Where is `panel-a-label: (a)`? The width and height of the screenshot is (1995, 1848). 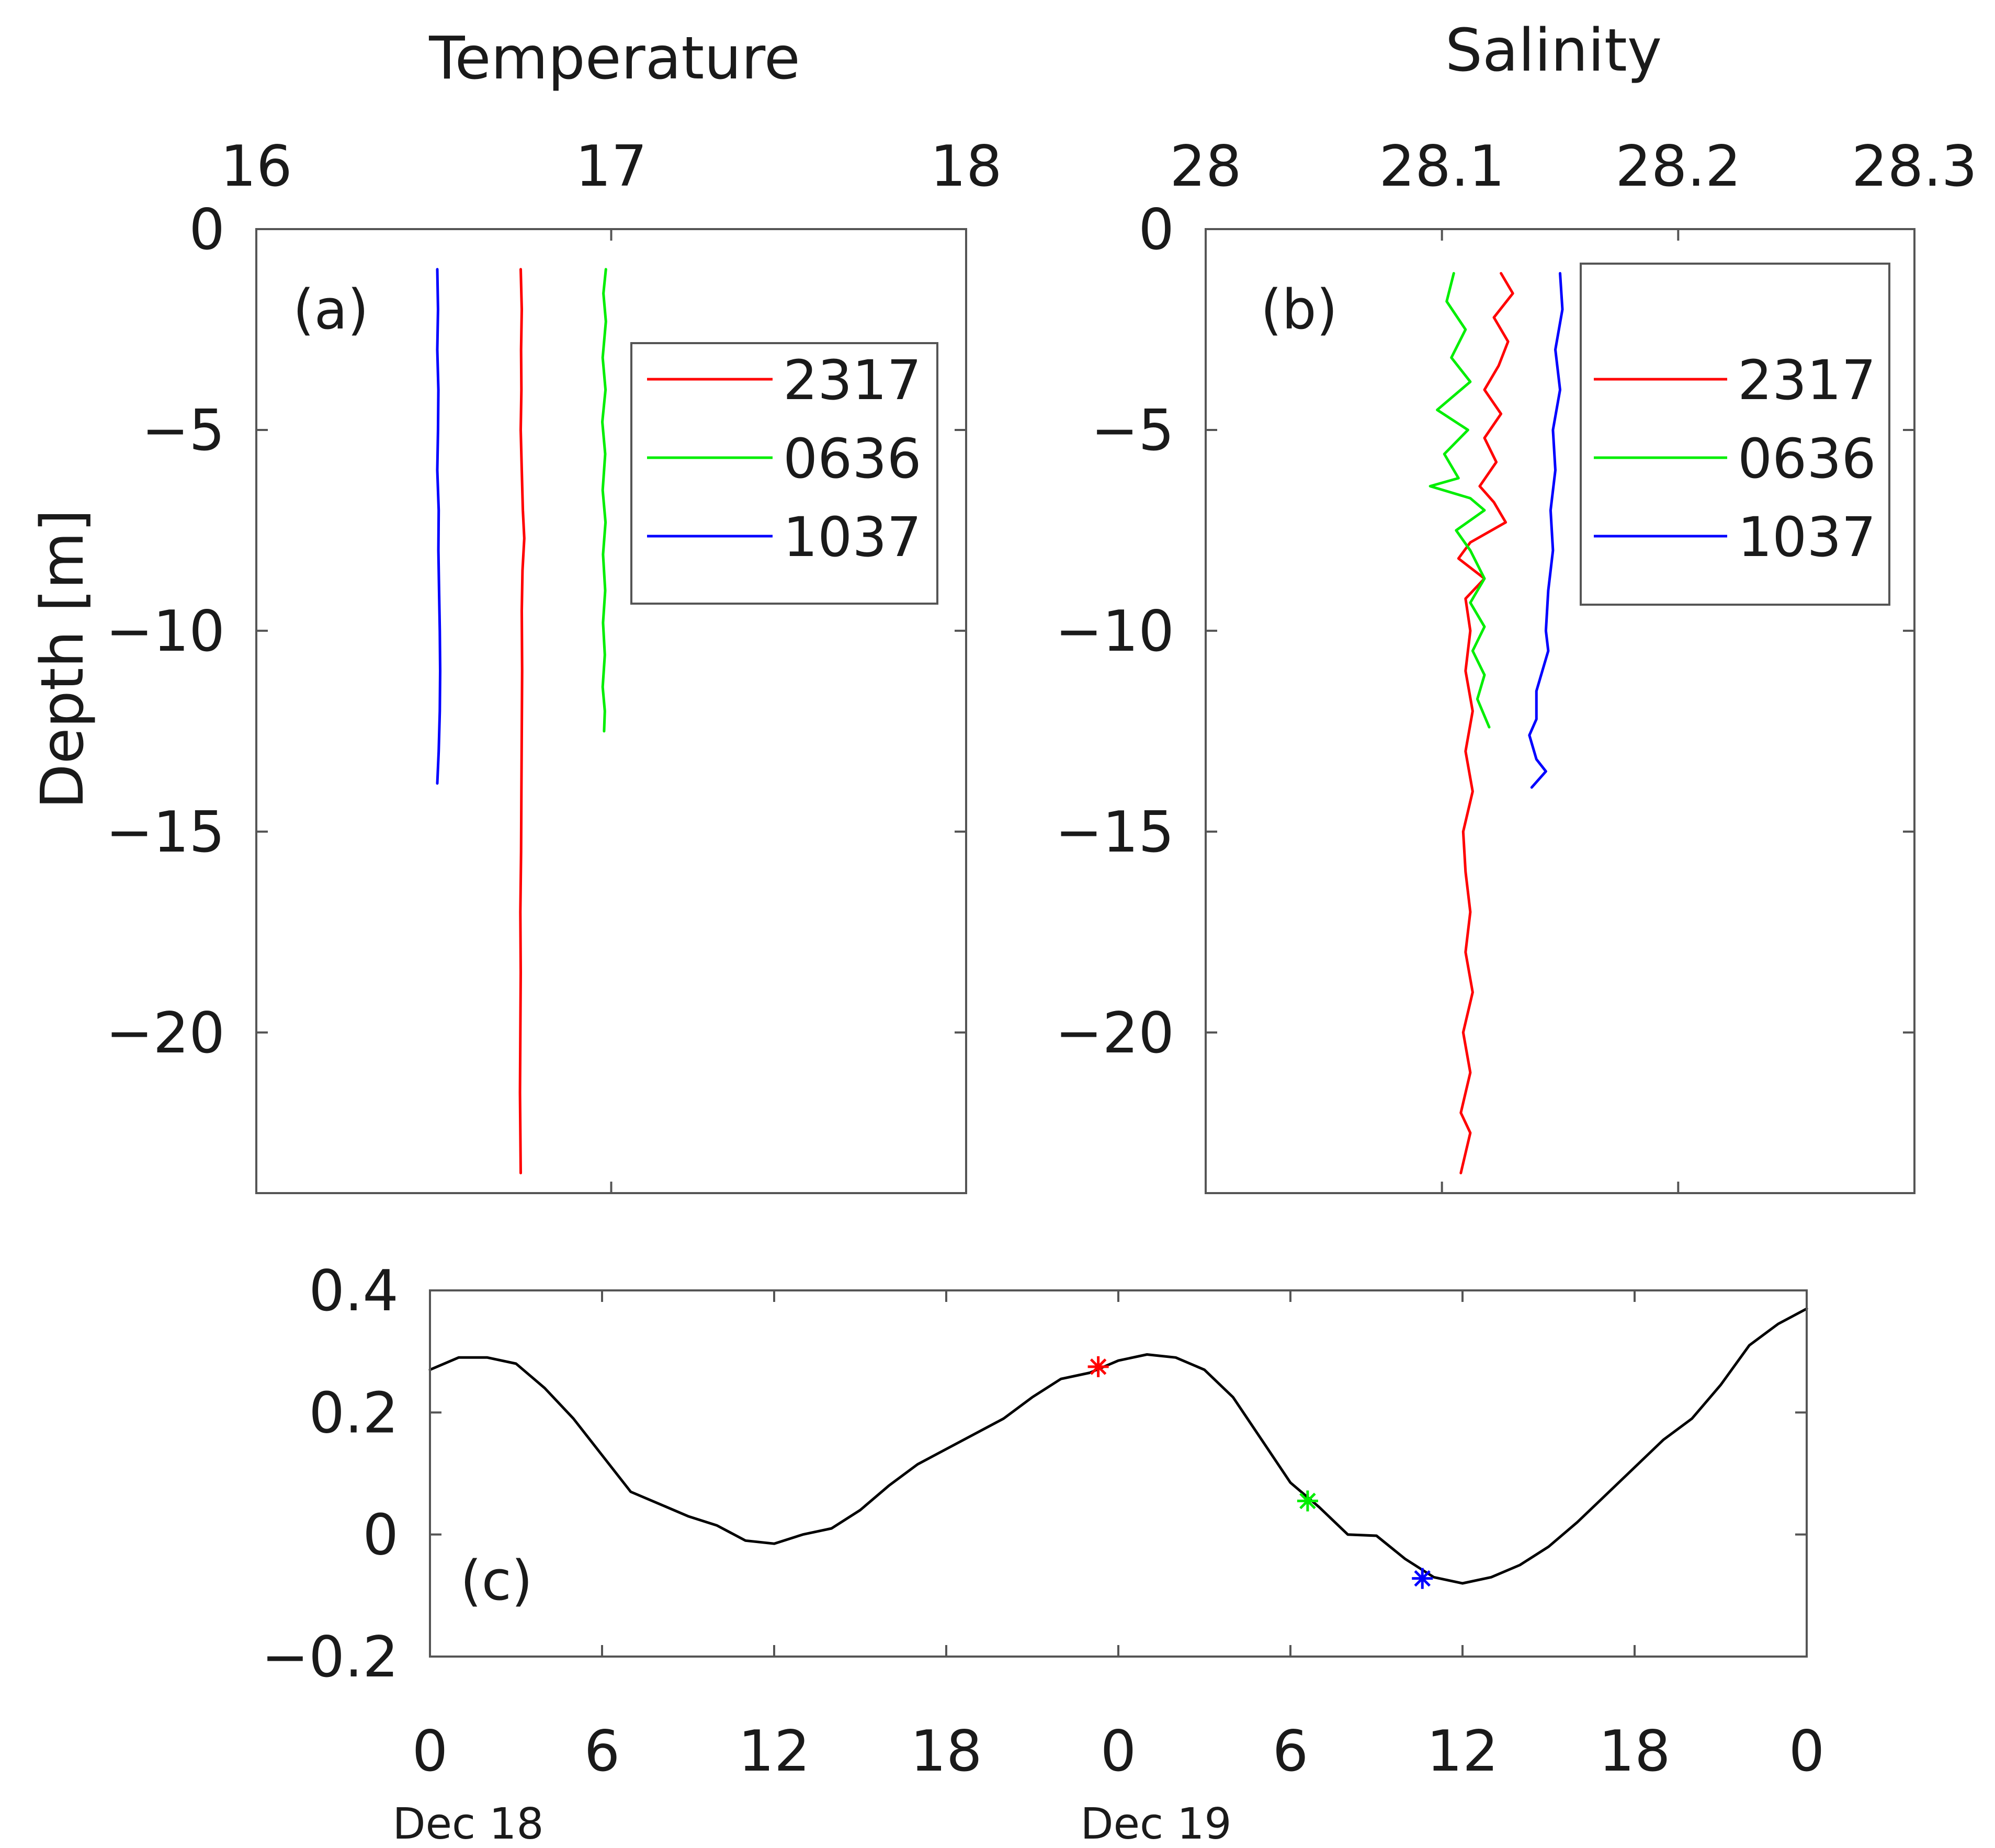 panel-a-label: (a) is located at coordinates (331, 310).